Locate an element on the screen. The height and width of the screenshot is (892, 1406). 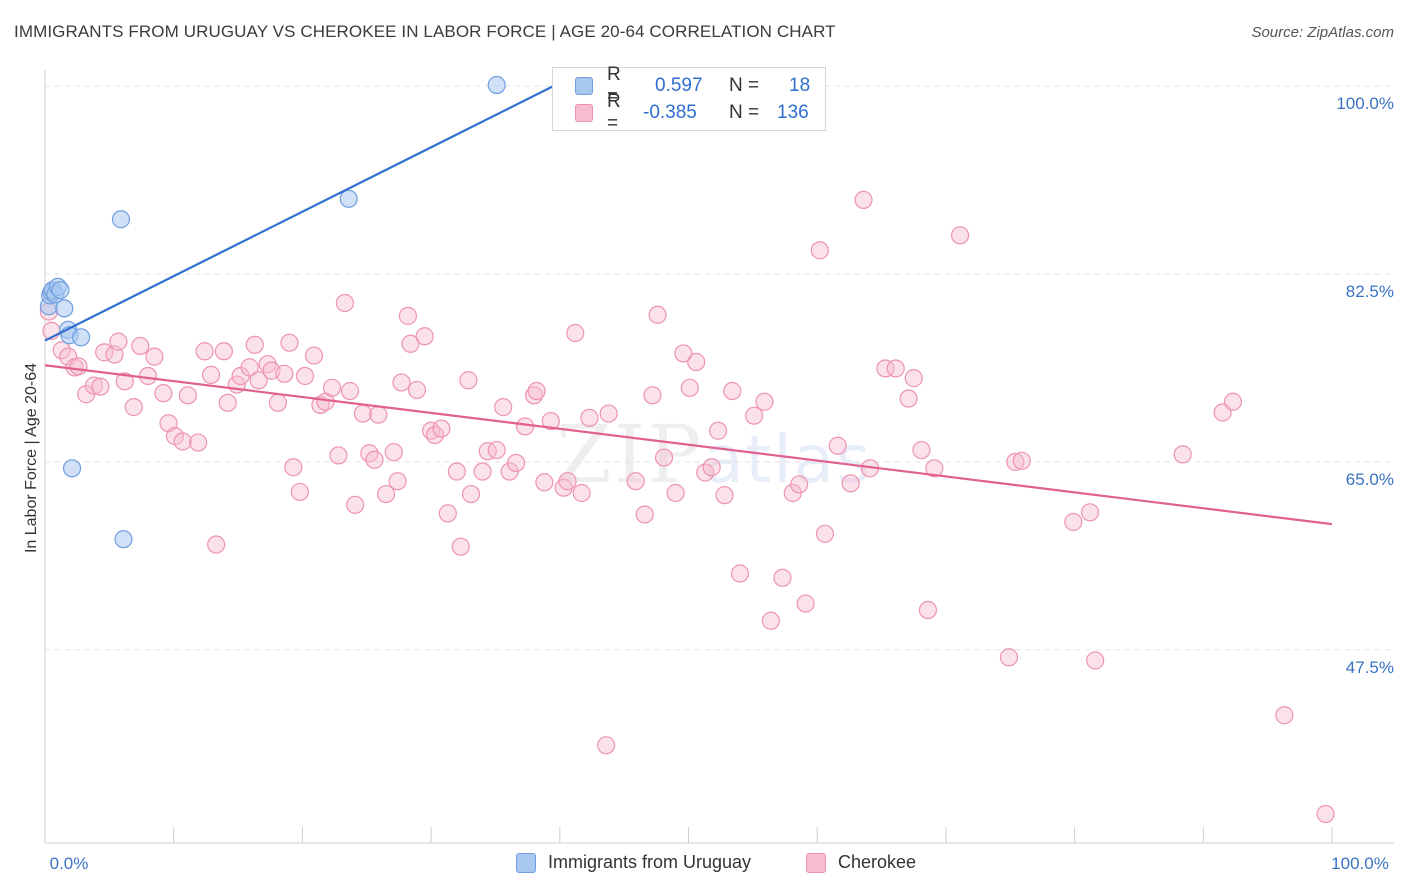
legend-item-uruguay: Immigrants from Uruguay is located at coordinates (633, 862).